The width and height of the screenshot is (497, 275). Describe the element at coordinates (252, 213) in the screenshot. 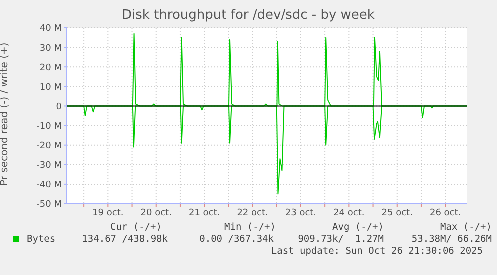

I see `x-tick-label: 22 oct.` at that location.